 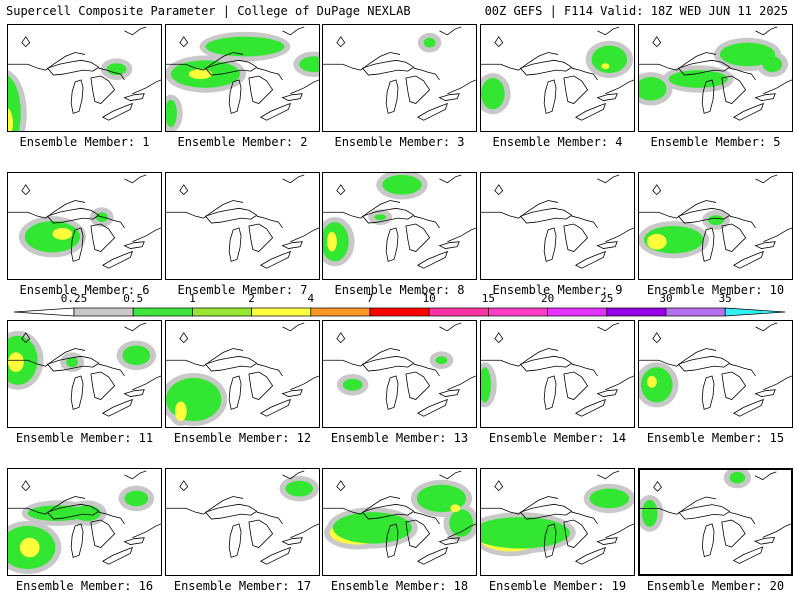 What do you see at coordinates (557, 142) in the screenshot?
I see `member-label: Ensemble Member: 4` at bounding box center [557, 142].